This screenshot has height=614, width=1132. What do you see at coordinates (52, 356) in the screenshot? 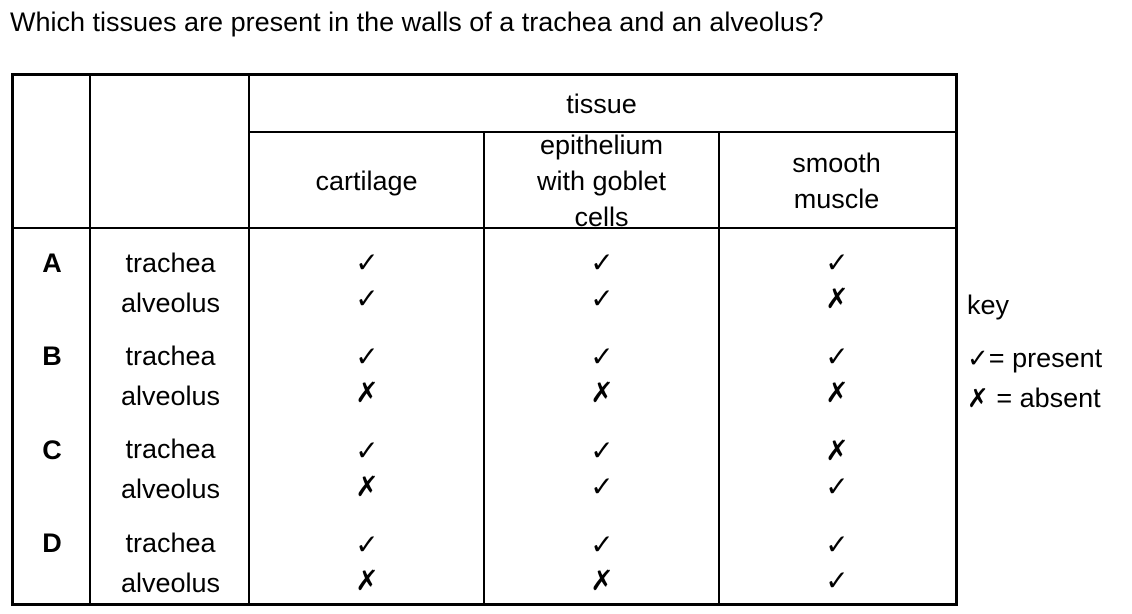
I see `option-label: B` at bounding box center [52, 356].